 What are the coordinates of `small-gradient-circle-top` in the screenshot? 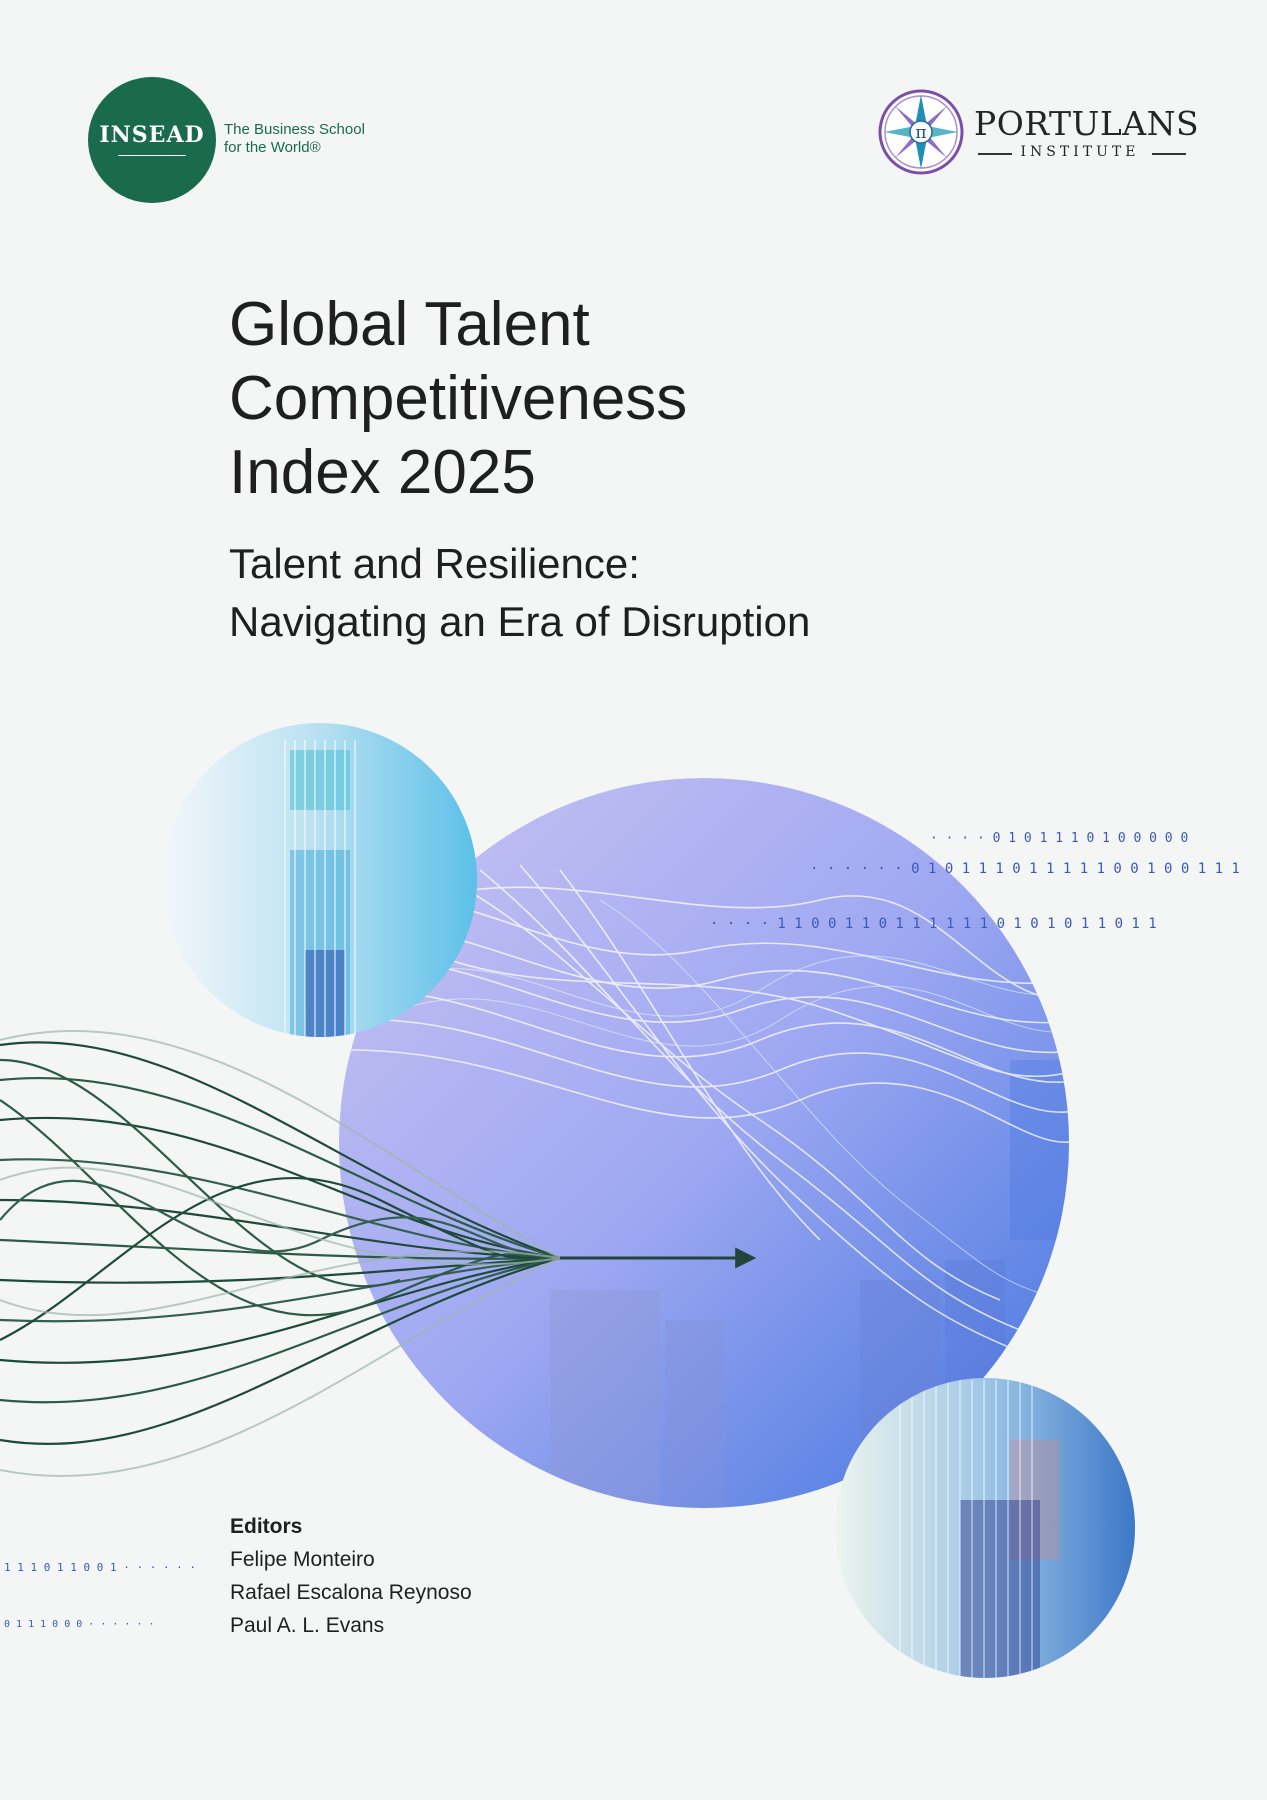 It's located at (320, 880).